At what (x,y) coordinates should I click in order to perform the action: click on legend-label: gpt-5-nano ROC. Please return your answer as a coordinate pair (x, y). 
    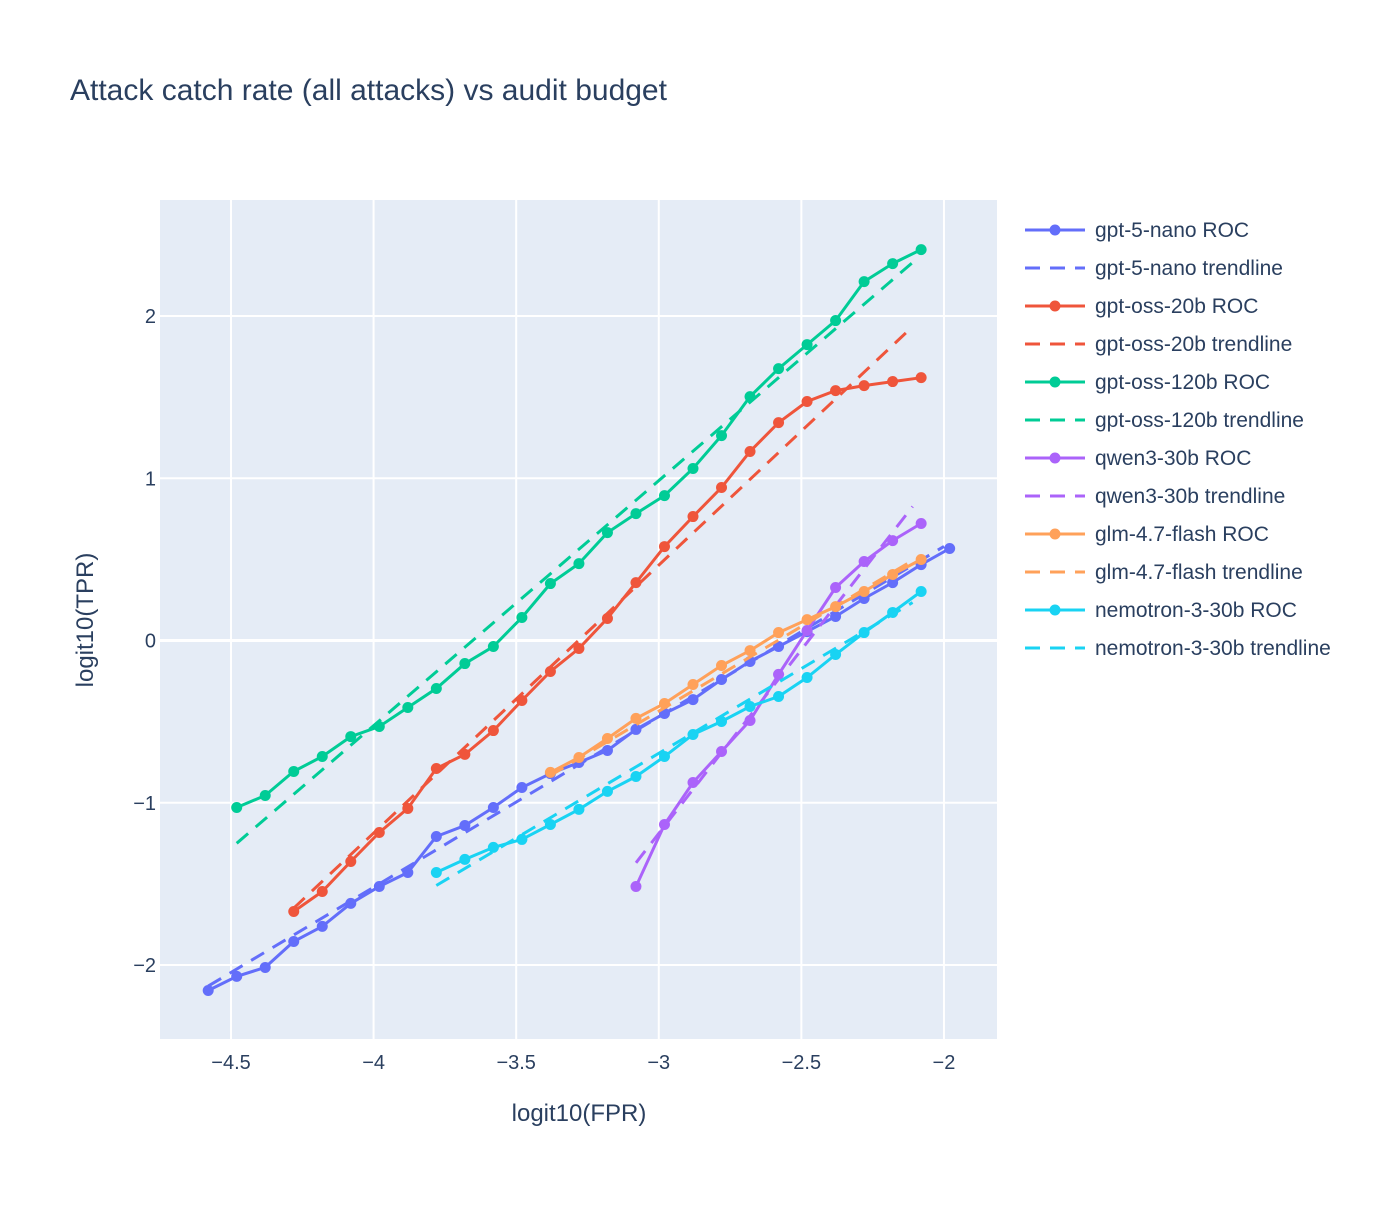
    Looking at the image, I should click on (1172, 230).